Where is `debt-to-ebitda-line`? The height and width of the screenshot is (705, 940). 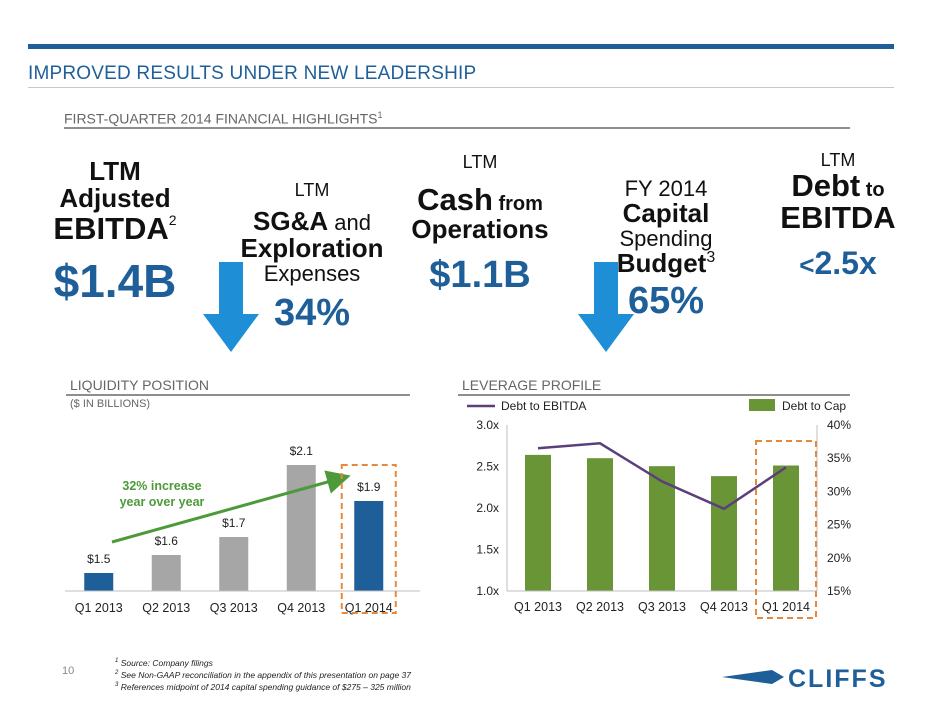
debt-to-ebitda-line is located at coordinates (662, 476).